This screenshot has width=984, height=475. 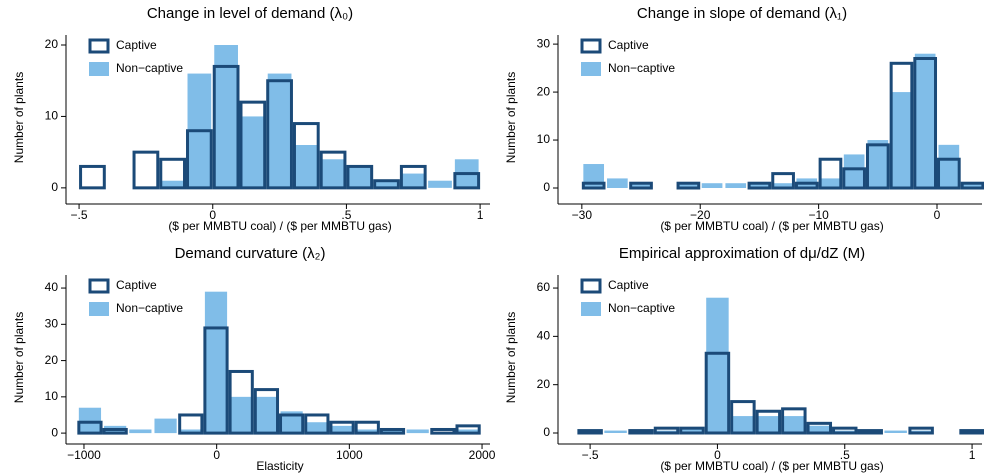 I want to click on y-tick-label: 40, so click(x=544, y=336).